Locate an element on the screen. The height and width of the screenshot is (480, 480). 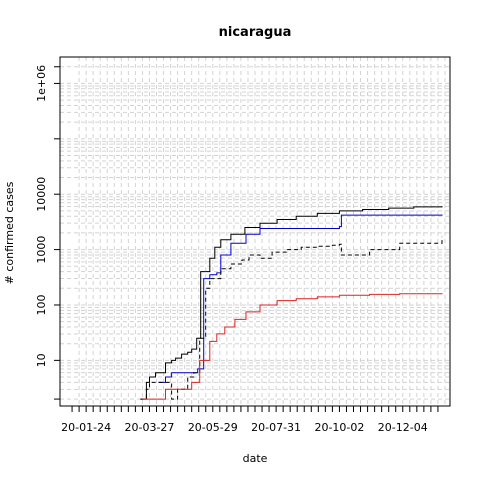
y-tick-label: 10 is located at coordinates (41, 360).